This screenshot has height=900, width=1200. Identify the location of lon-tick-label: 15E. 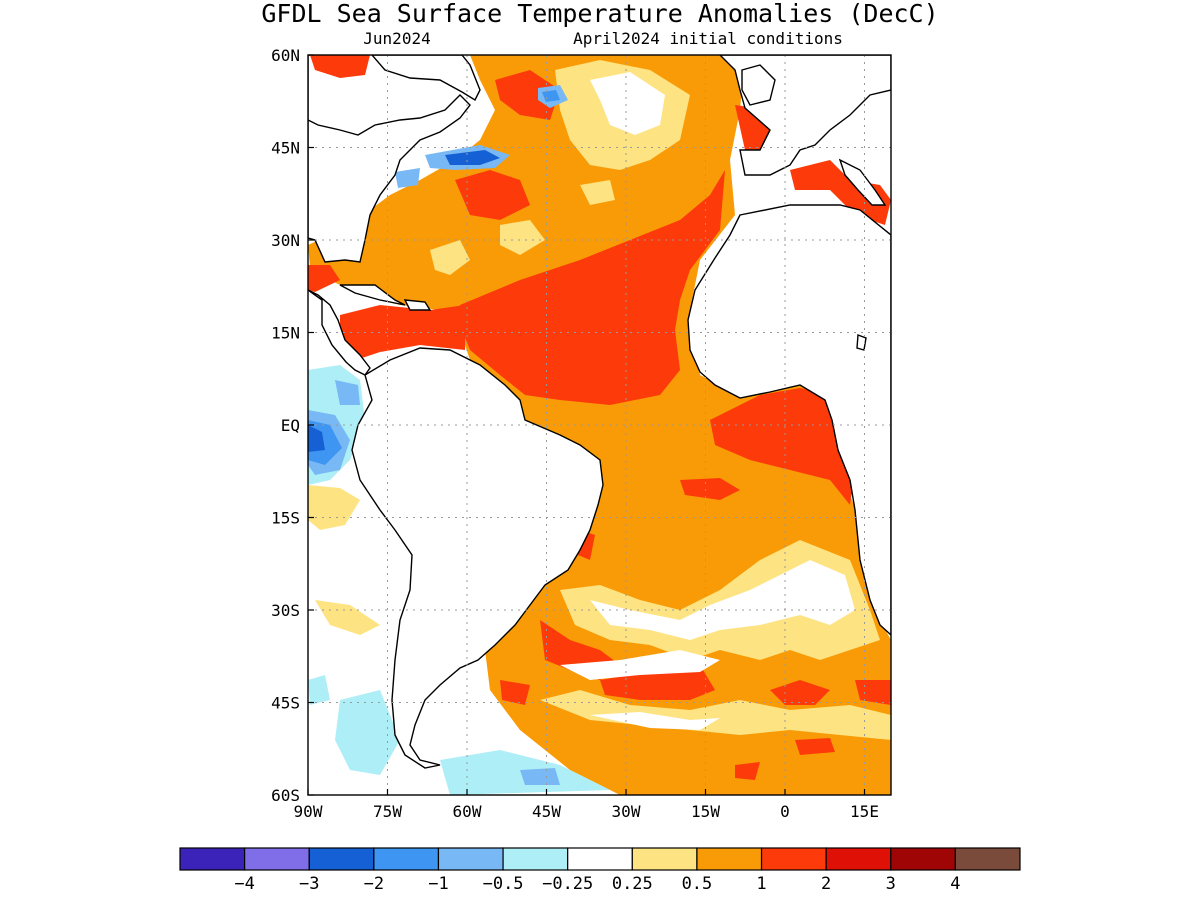
(864, 811).